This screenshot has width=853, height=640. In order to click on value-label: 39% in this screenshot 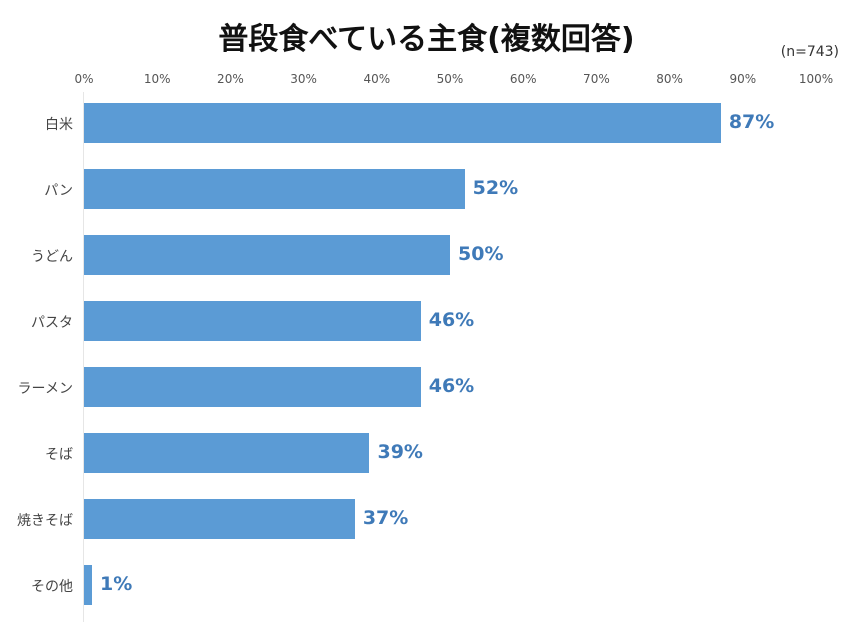, I will do `click(400, 452)`.